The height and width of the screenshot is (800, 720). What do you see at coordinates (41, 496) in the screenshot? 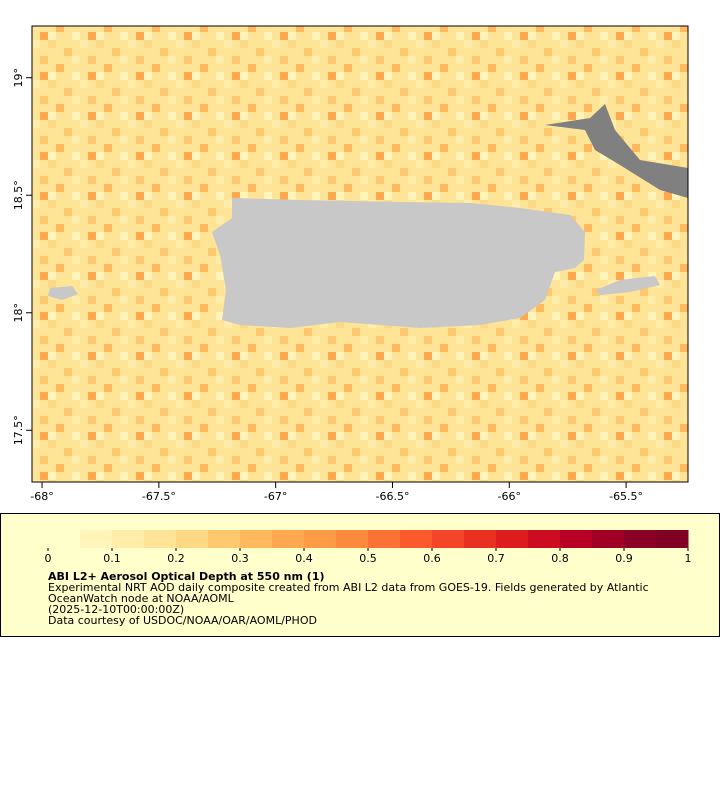
I see `x-tick-label: -68°` at bounding box center [41, 496].